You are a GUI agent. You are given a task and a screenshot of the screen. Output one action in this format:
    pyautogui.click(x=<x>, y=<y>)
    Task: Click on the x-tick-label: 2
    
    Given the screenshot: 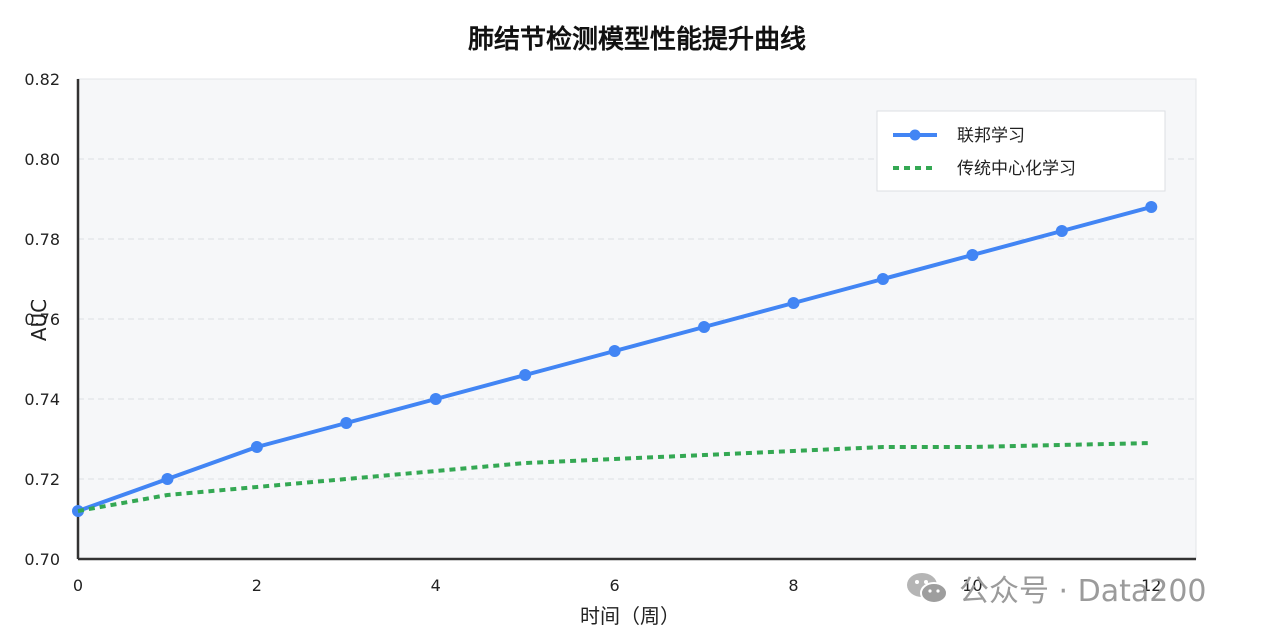 What is the action you would take?
    pyautogui.click(x=257, y=585)
    